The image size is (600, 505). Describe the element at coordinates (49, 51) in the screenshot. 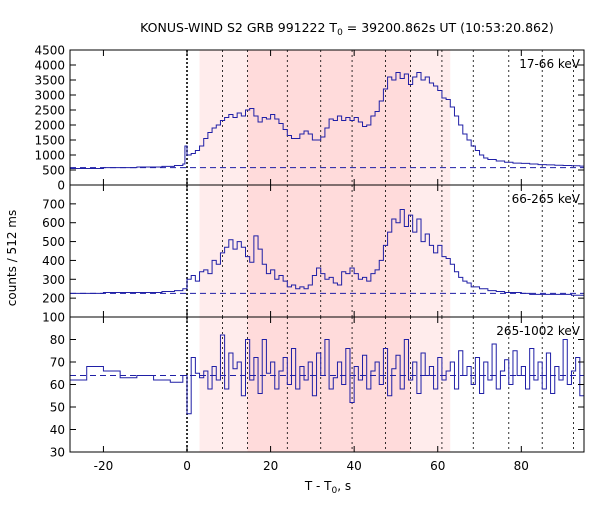

I see `y-tick-label: 4500` at that location.